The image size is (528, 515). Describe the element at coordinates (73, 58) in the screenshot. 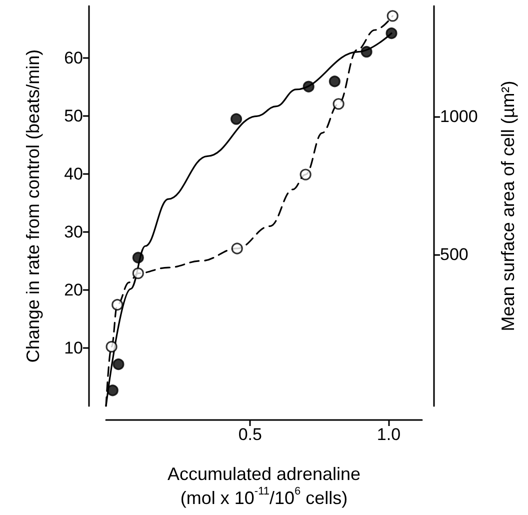

I see `y-tick-label: 60` at that location.